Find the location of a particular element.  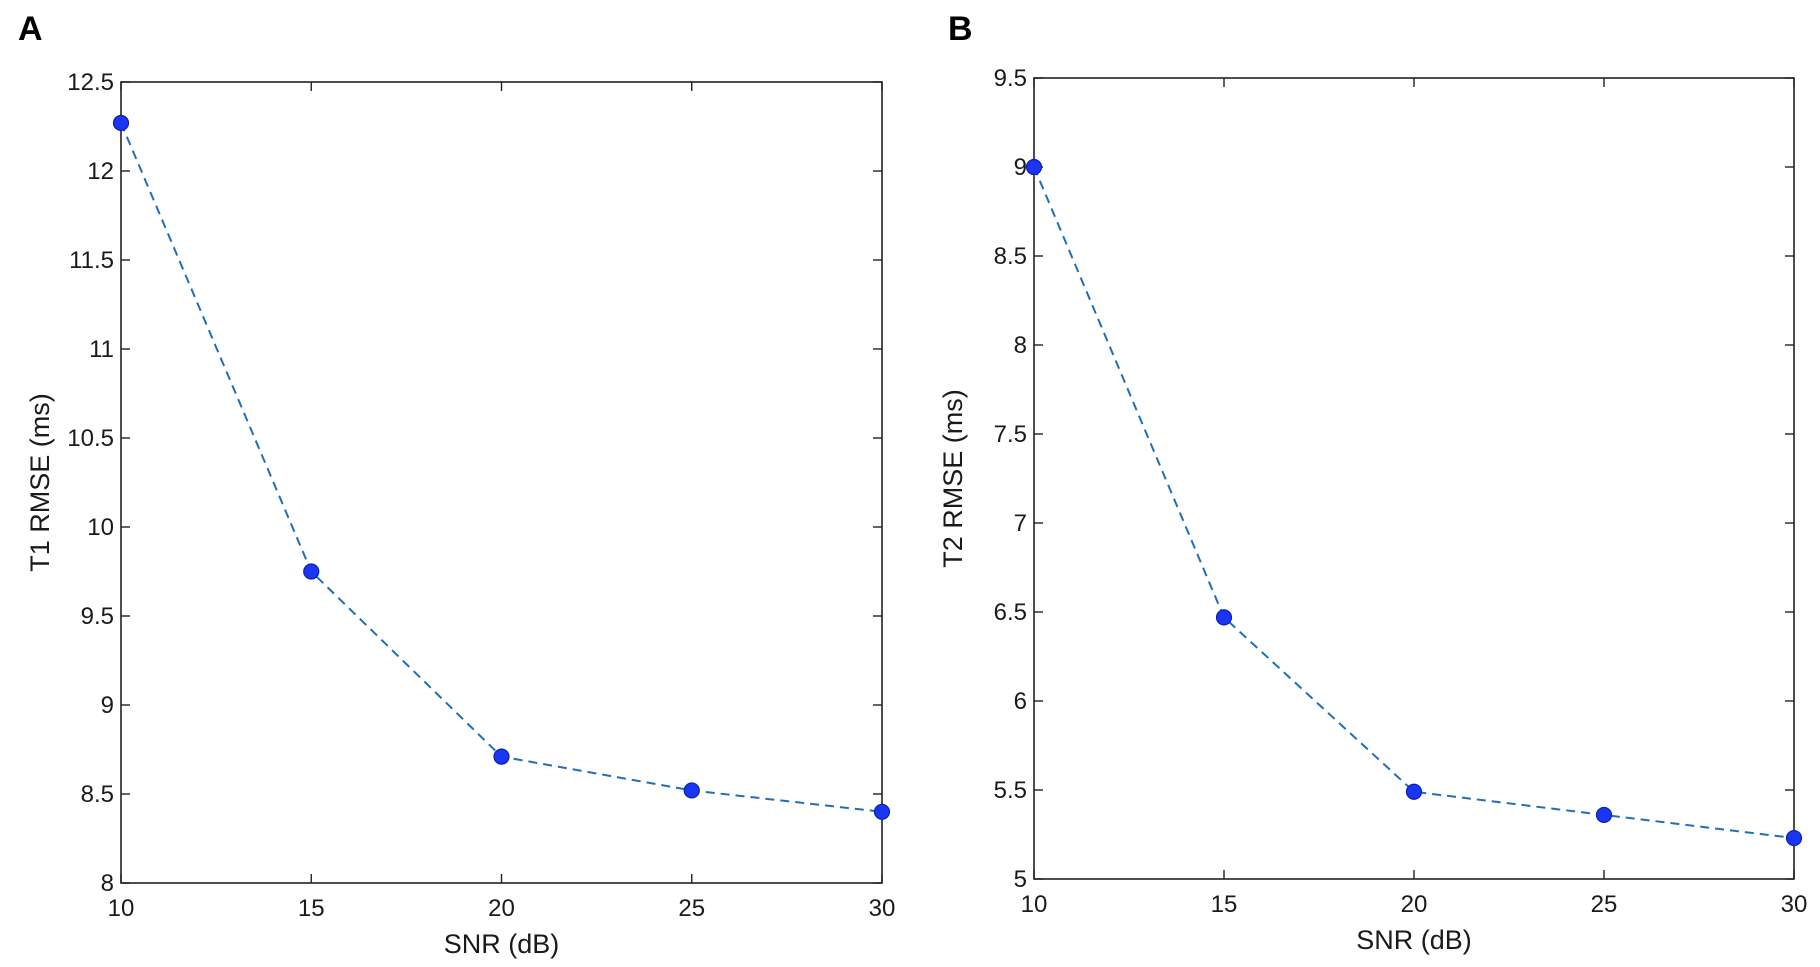

y-tick-label: 12.5 is located at coordinates (90, 82).